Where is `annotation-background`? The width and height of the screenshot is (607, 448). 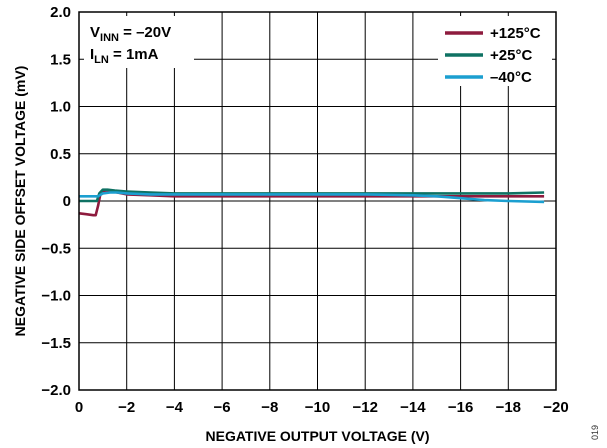 annotation-background is located at coordinates (139, 42).